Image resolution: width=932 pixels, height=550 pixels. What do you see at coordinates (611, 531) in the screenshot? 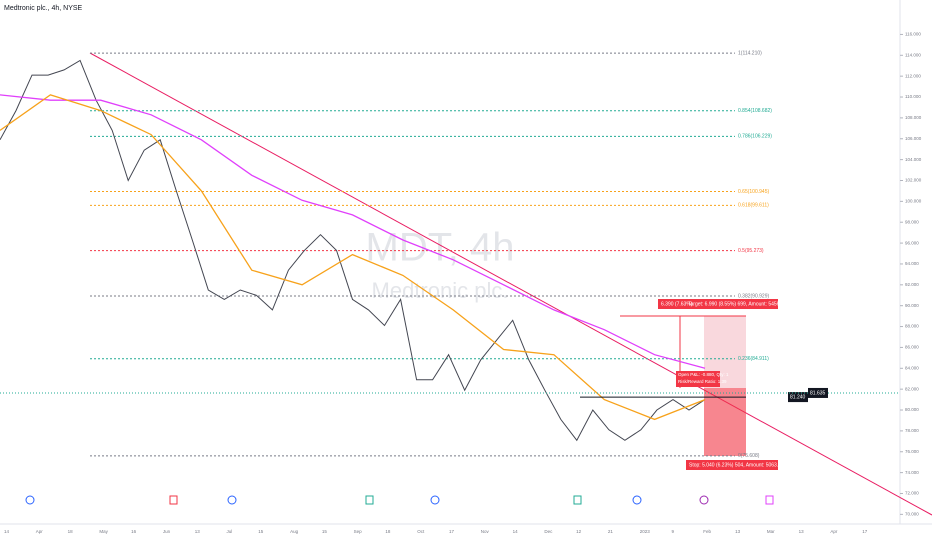
I see `x-tick-label: 21` at bounding box center [611, 531].